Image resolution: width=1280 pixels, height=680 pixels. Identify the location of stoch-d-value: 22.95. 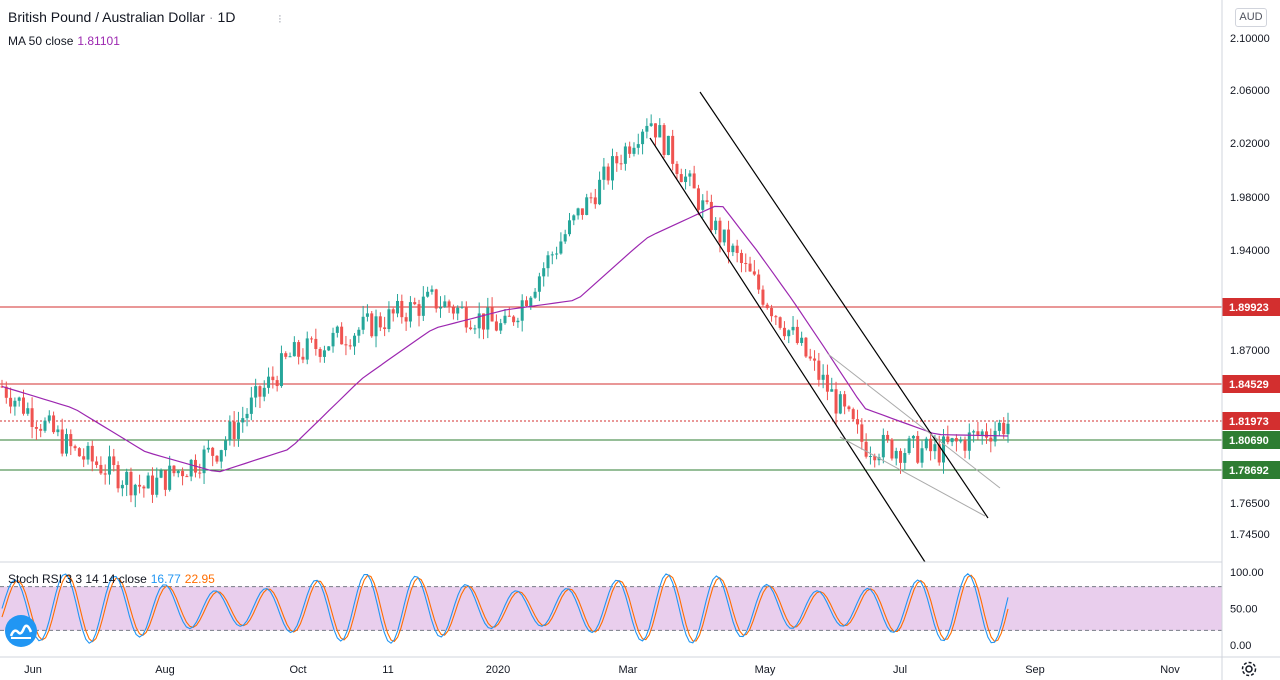
(199, 579).